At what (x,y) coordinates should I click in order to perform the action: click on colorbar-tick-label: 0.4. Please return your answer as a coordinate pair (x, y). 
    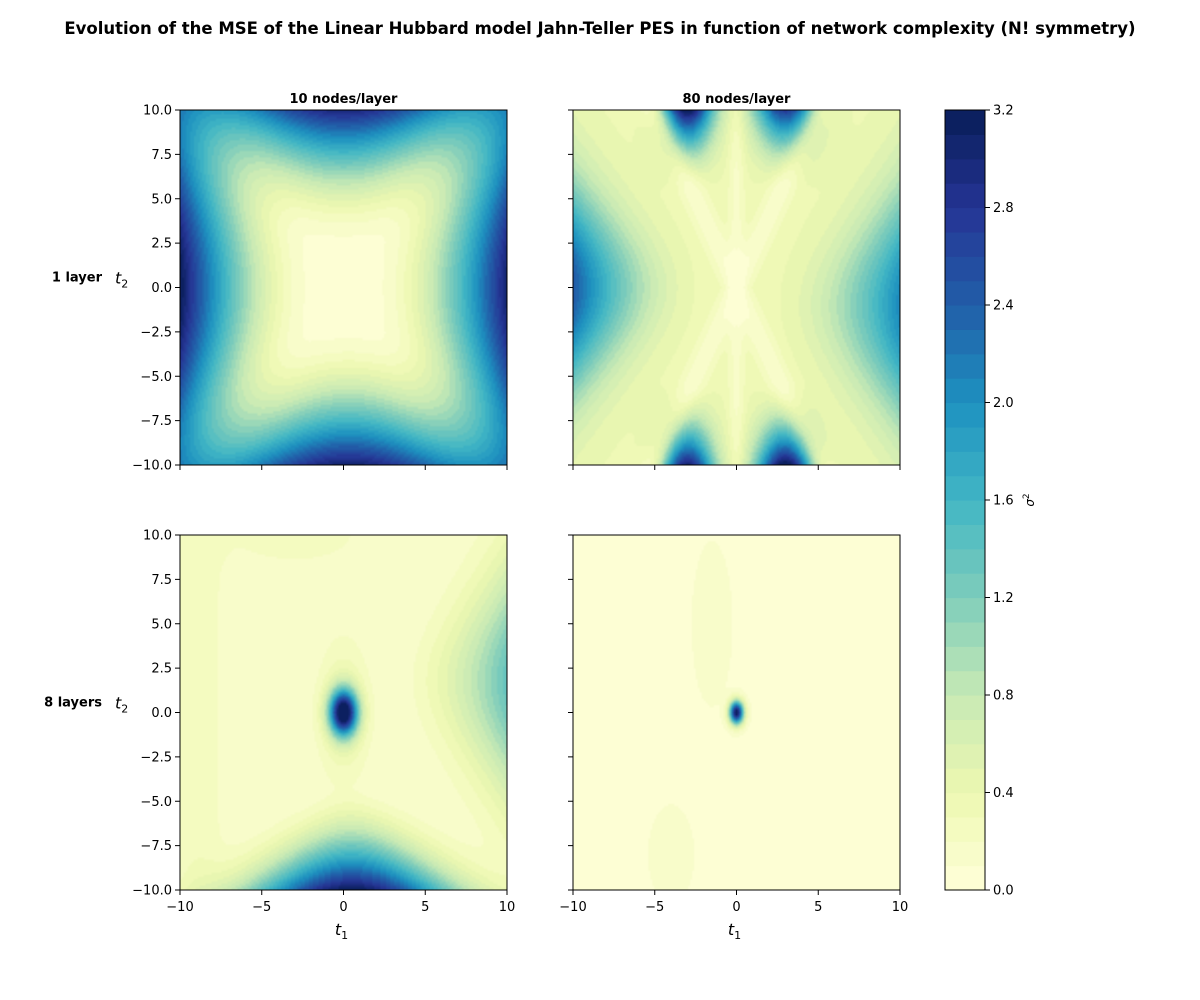
    Looking at the image, I should click on (1003, 793).